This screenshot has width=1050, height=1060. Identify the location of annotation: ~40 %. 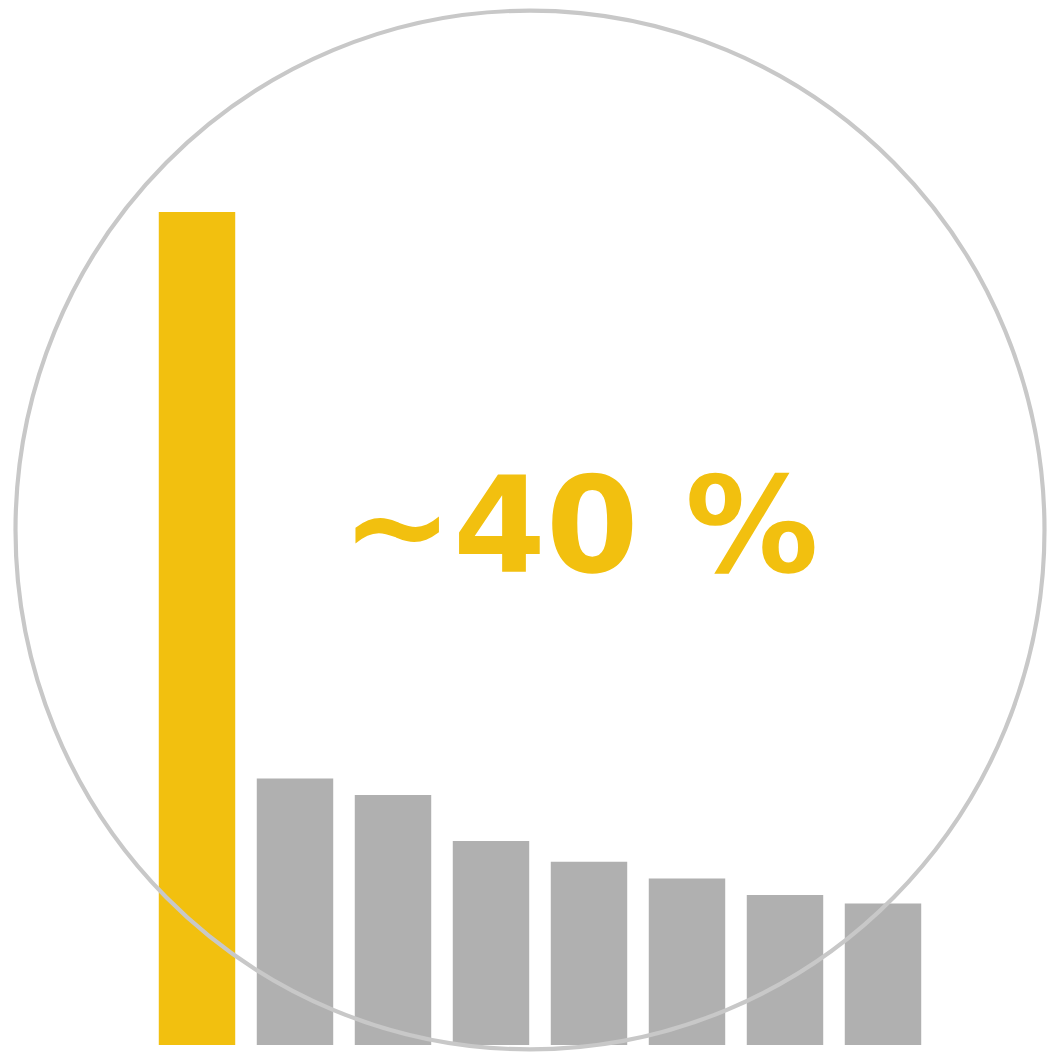
(585, 523).